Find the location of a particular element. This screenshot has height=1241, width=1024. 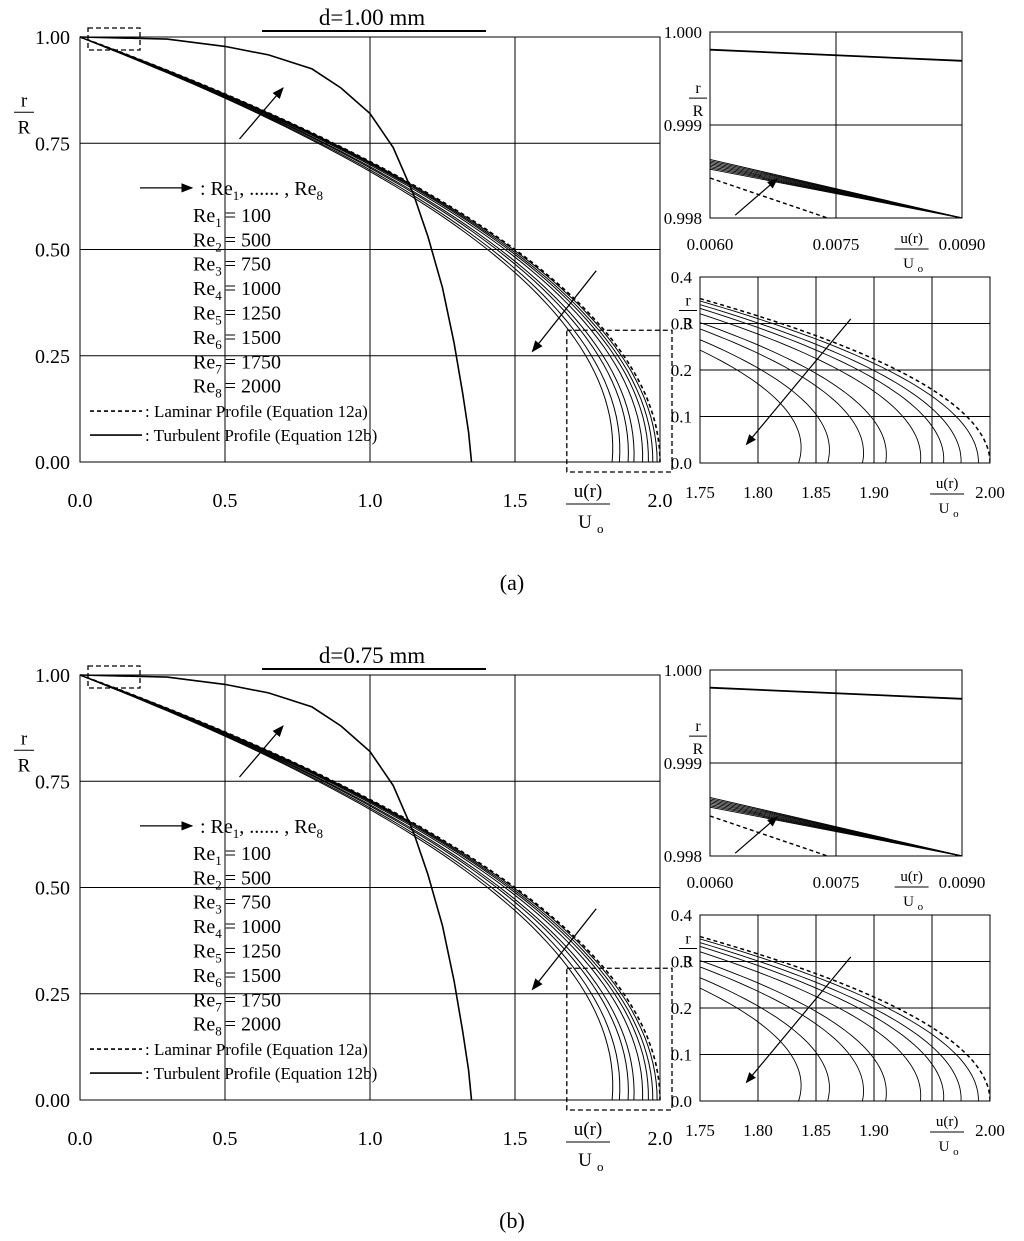

legend-re-value: = 1250 is located at coordinates (253, 951).